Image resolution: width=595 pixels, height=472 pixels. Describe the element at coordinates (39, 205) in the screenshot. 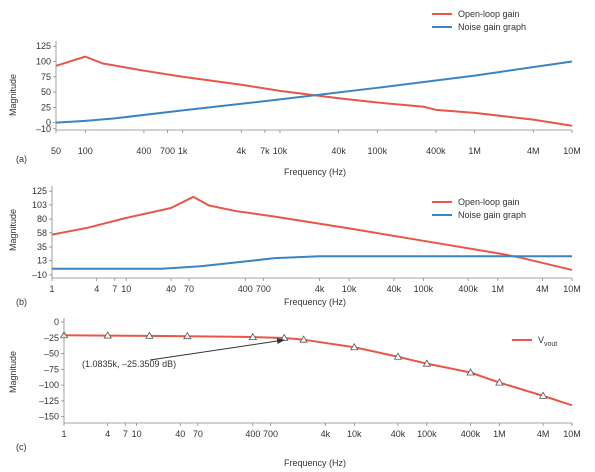

I see `y-tick-label: 103` at that location.